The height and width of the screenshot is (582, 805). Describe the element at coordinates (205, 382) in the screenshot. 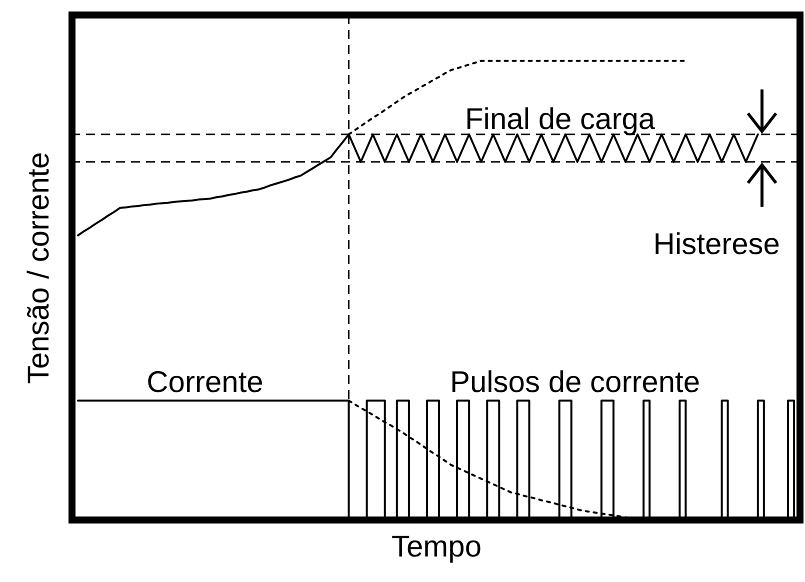

I see `annotation: Corrente` at that location.